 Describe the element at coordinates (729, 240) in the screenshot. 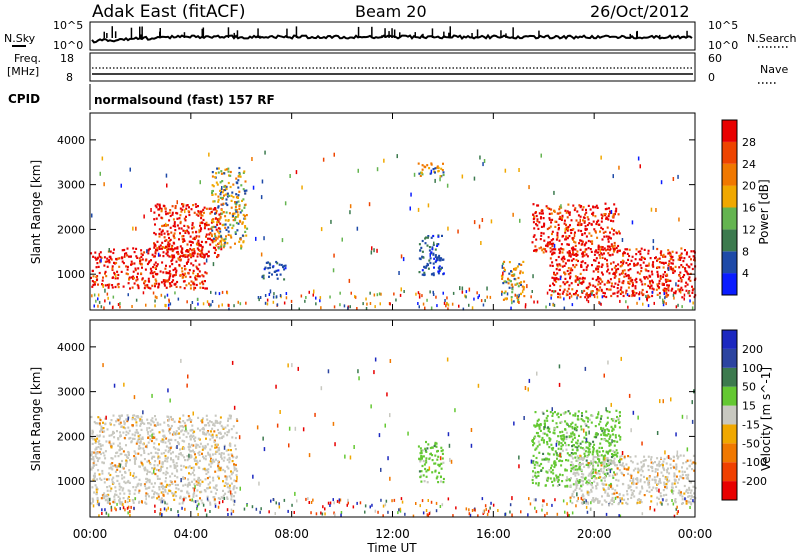

I see `colorbar-swatch` at that location.